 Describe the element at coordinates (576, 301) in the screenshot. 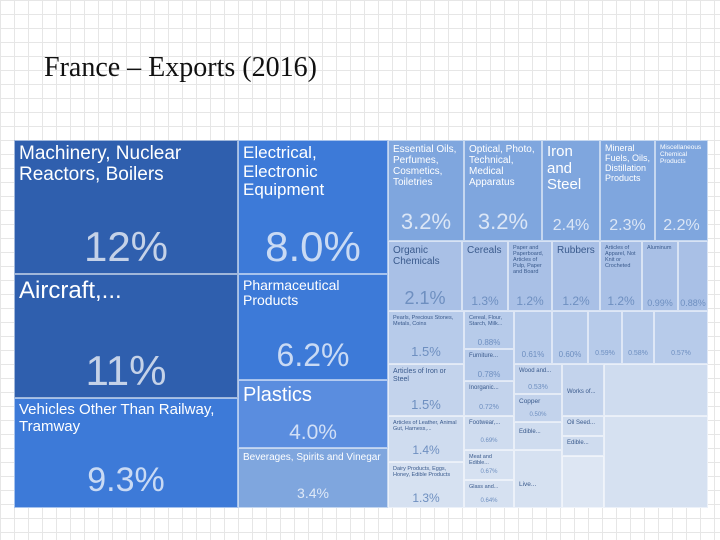

I see `tile-value: 1.2%` at that location.